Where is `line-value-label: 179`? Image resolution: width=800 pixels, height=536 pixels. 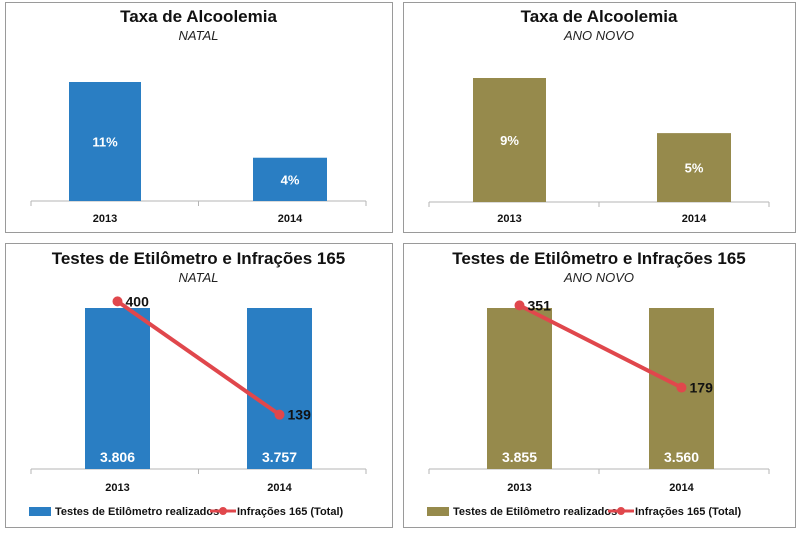 line-value-label: 179 is located at coordinates (702, 388).